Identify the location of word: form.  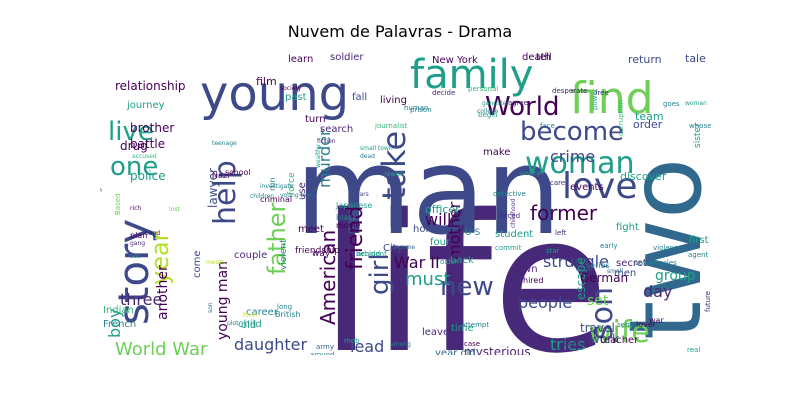
(250, 315).